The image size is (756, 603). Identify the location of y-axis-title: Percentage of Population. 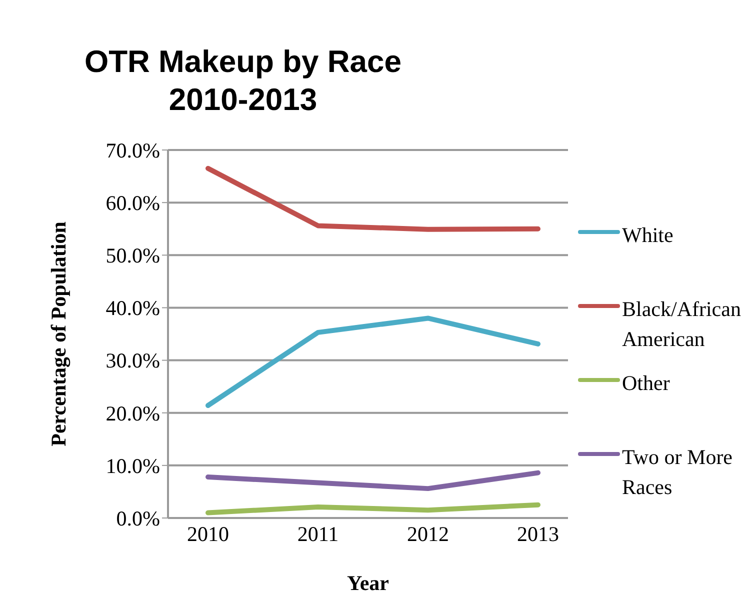
(58, 333).